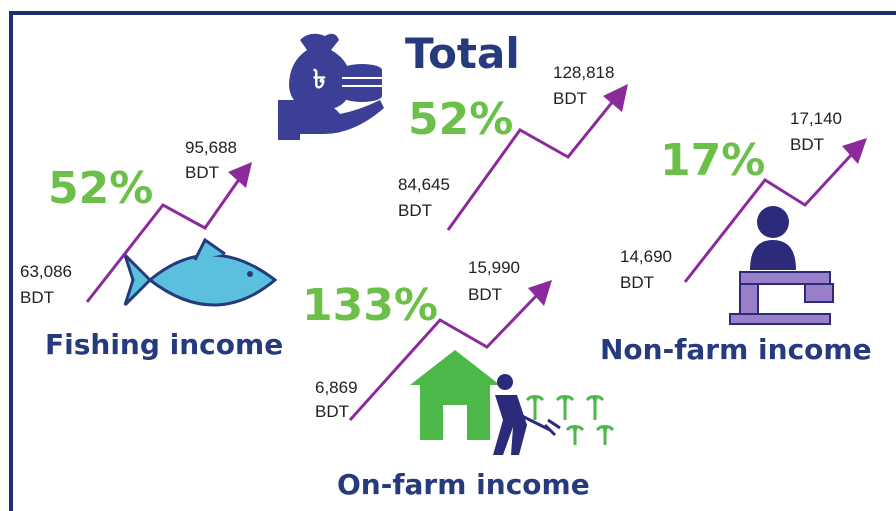 The height and width of the screenshot is (511, 896). What do you see at coordinates (370, 305) in the screenshot?
I see `change: 133%` at bounding box center [370, 305].